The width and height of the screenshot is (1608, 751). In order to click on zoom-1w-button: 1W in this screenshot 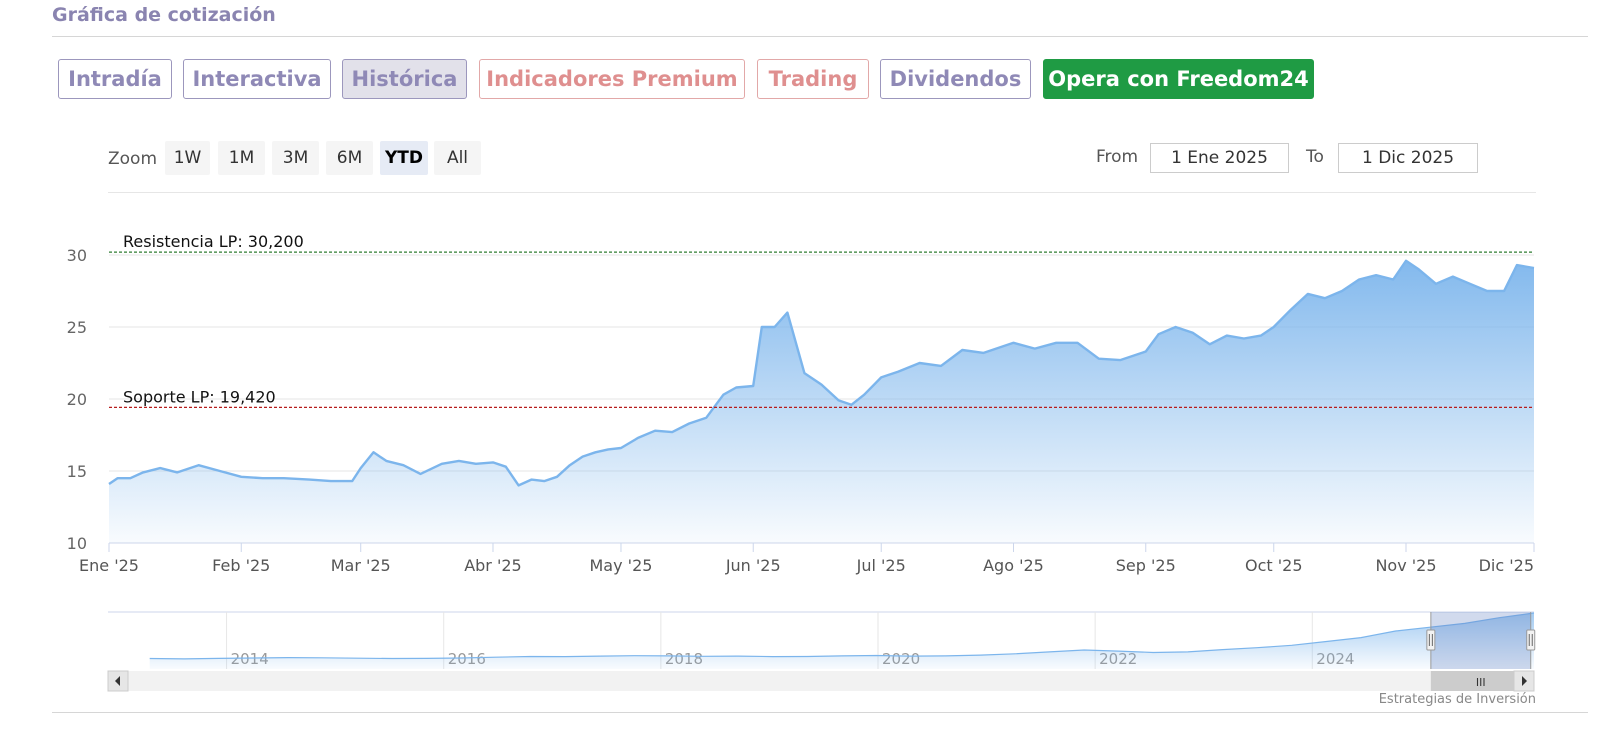, I will do `click(187, 158)`.